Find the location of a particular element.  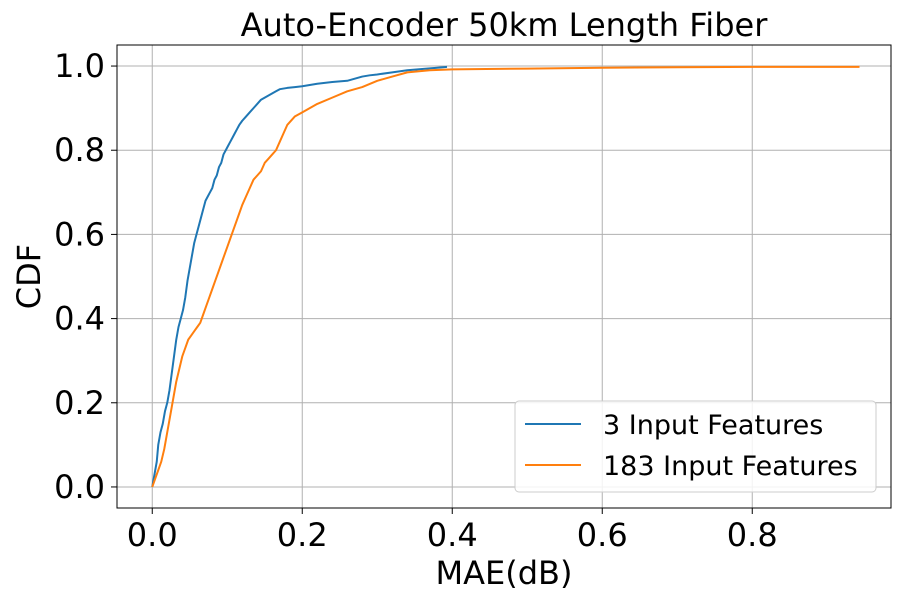

x-tick-label: 0.2 is located at coordinates (302, 535).